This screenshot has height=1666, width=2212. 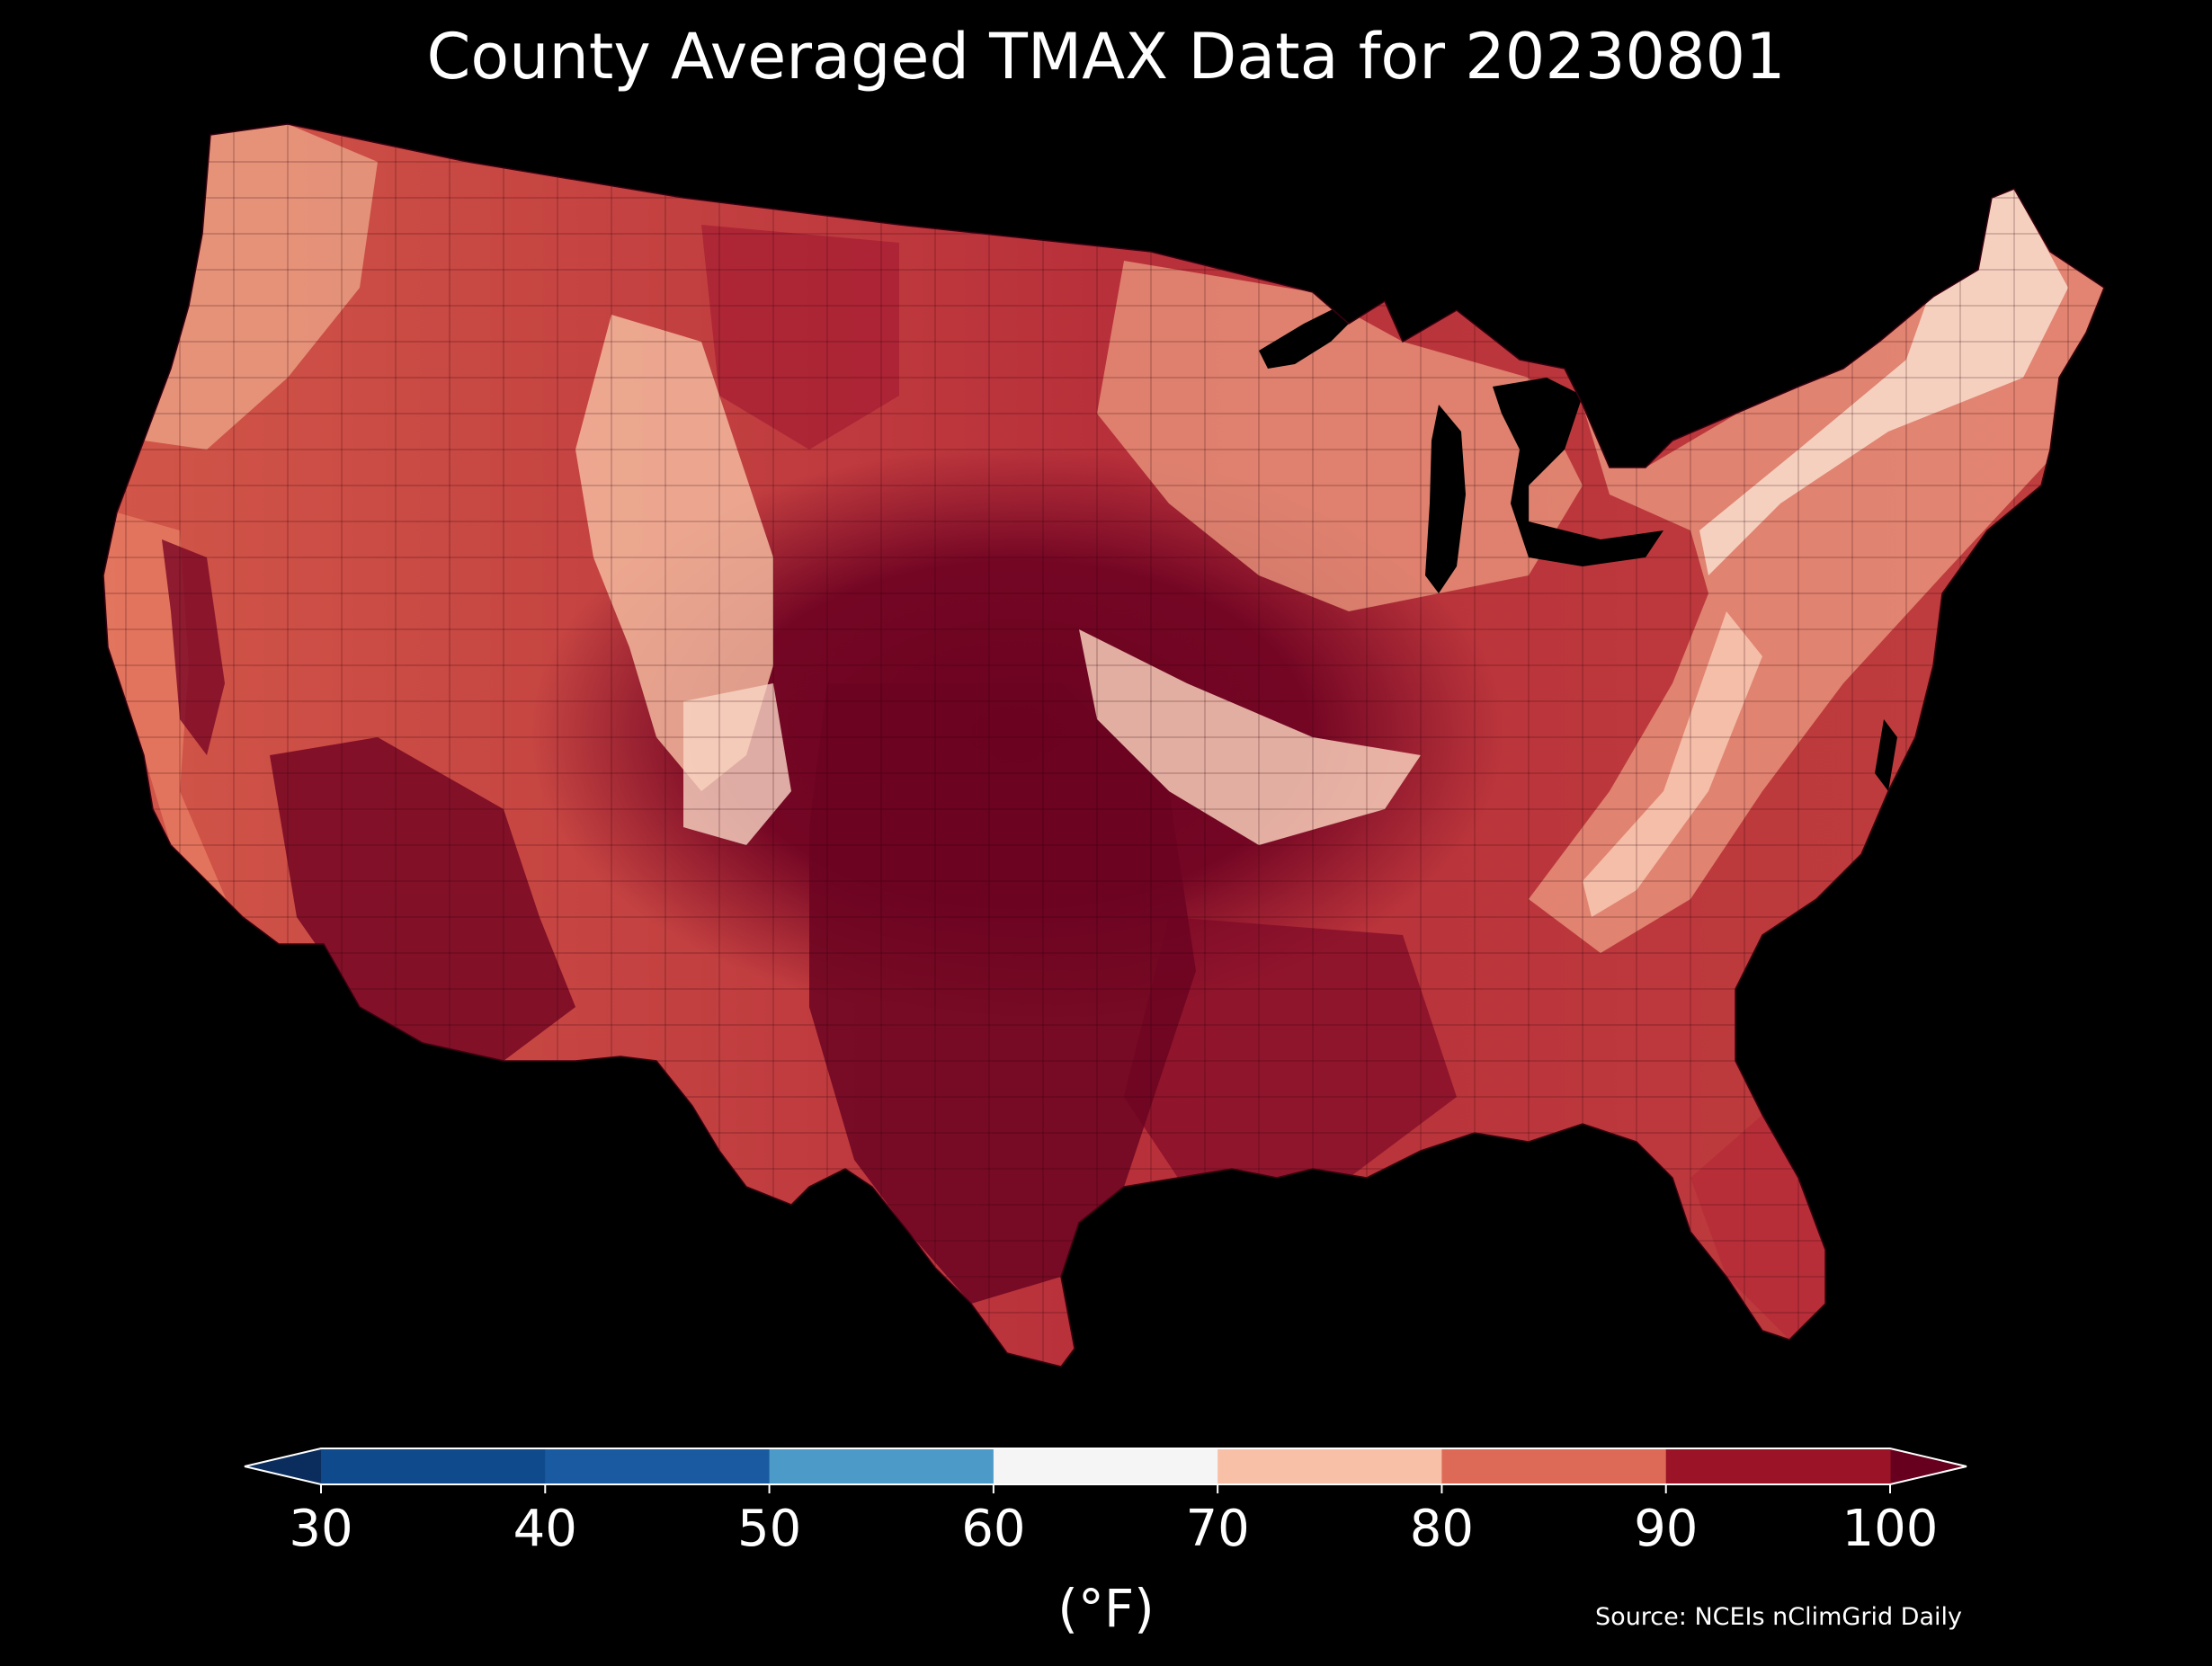 I want to click on colorbar-unit-label: (°F), so click(x=1106, y=1609).